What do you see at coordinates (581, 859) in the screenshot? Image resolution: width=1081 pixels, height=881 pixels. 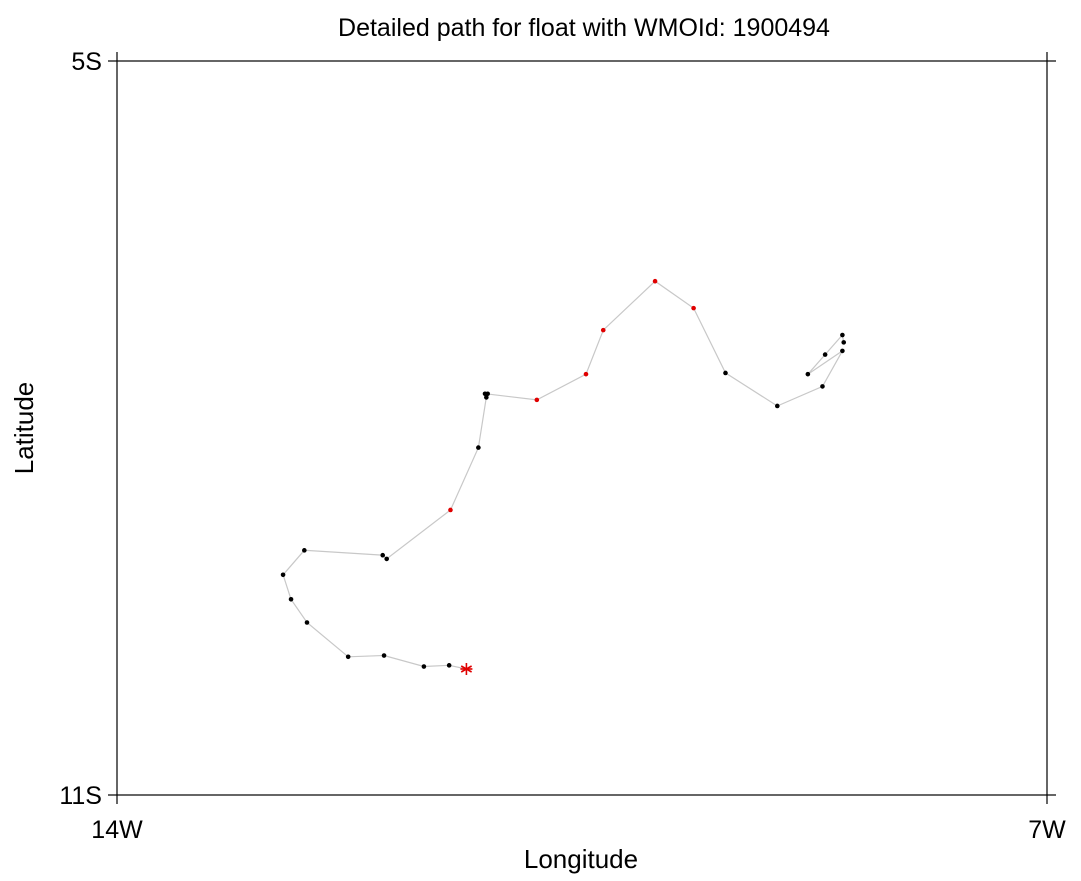 I see `x-axis-label: Longitude` at bounding box center [581, 859].